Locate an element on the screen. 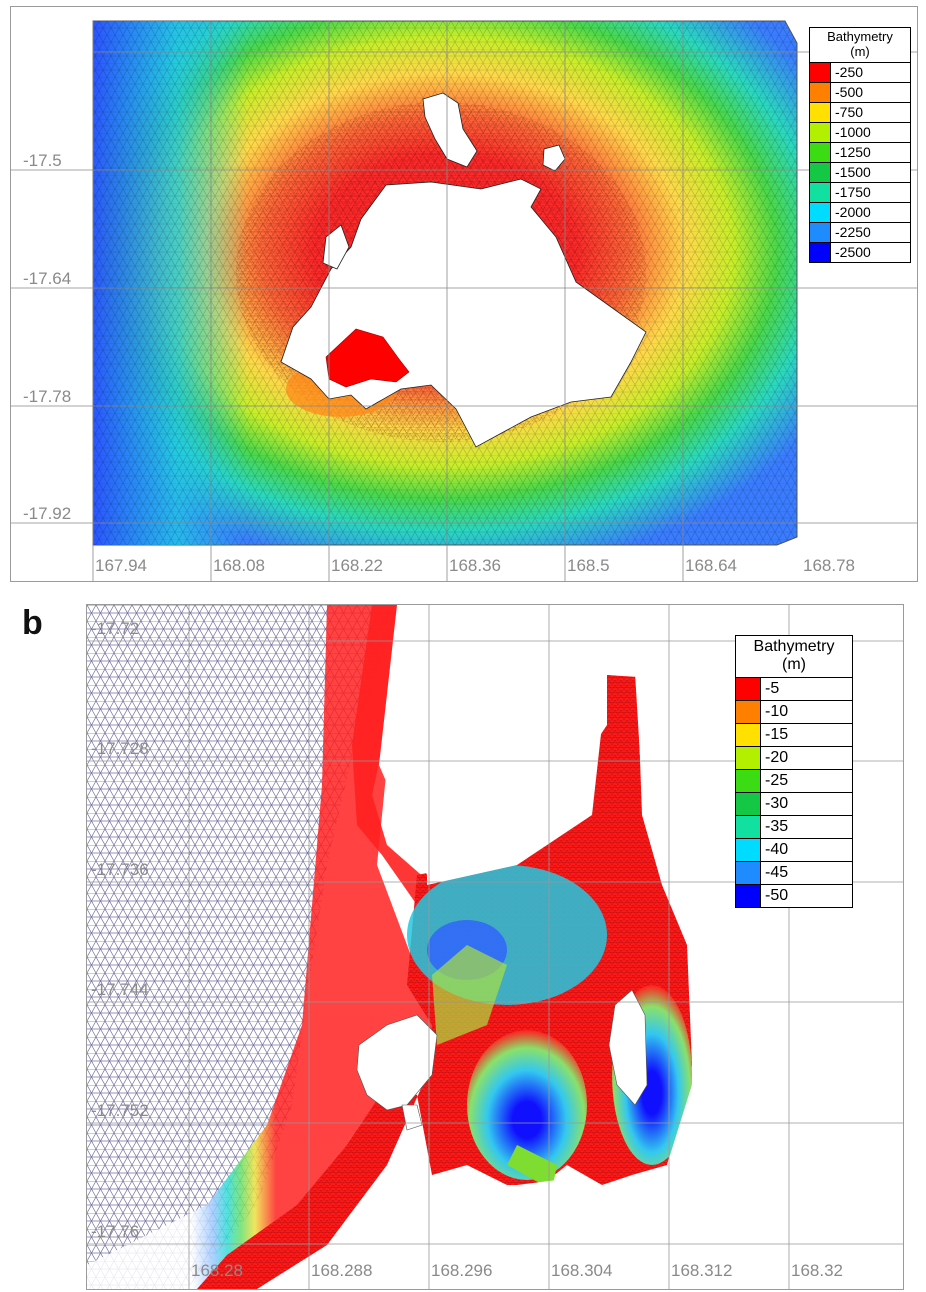  panel-a-lon-tick: 168.36 is located at coordinates (475, 565).